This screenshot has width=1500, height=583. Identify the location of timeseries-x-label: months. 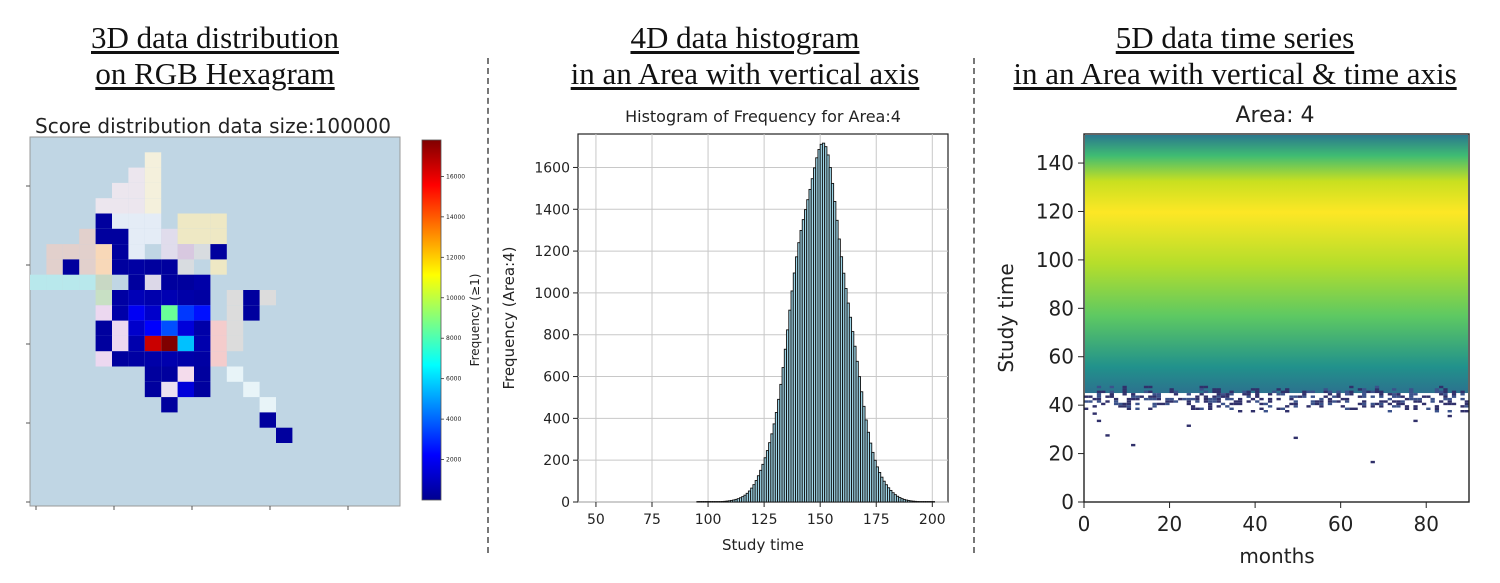
(1276, 556).